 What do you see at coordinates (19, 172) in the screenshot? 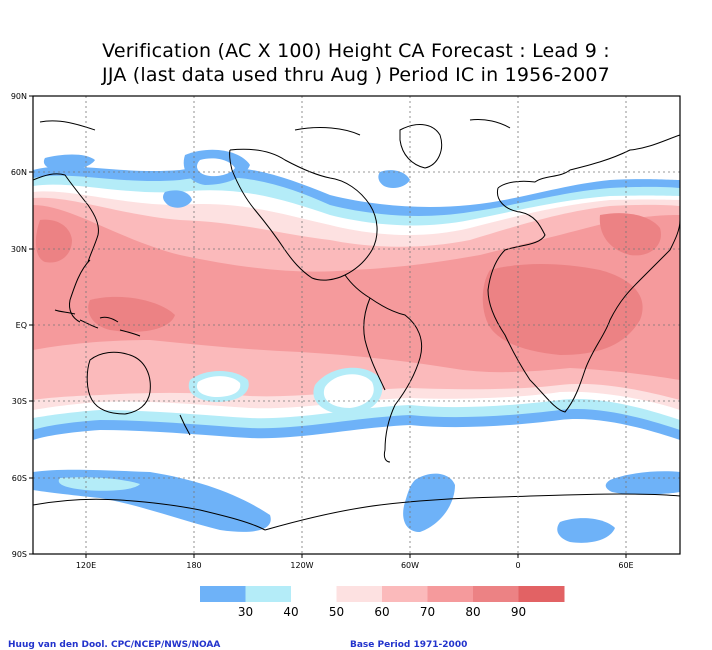
I see `lat-label: 60N` at bounding box center [19, 172].